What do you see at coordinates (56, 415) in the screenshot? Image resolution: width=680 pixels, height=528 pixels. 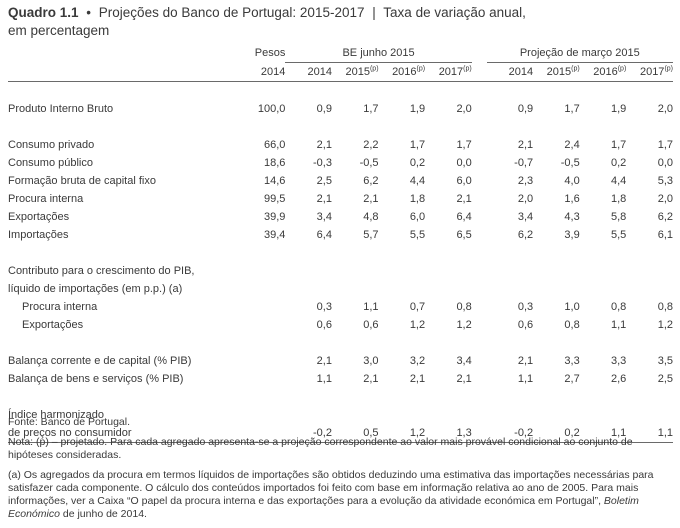 I see `row-label-line-1: Índice harmonizado` at bounding box center [56, 415].